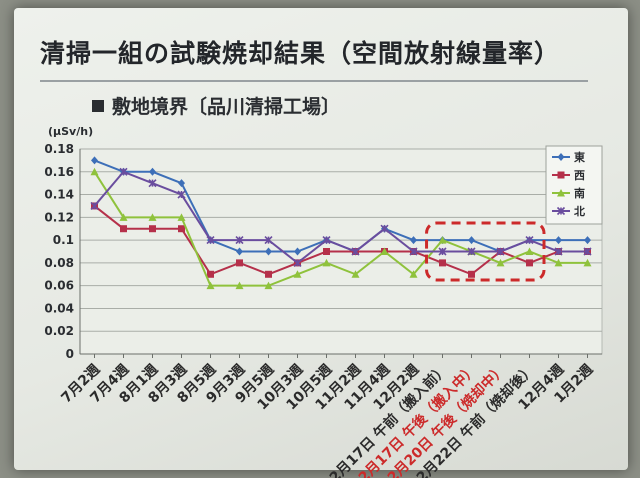  What do you see at coordinates (314, 81) in the screenshot?
I see `title-divider` at bounding box center [314, 81].